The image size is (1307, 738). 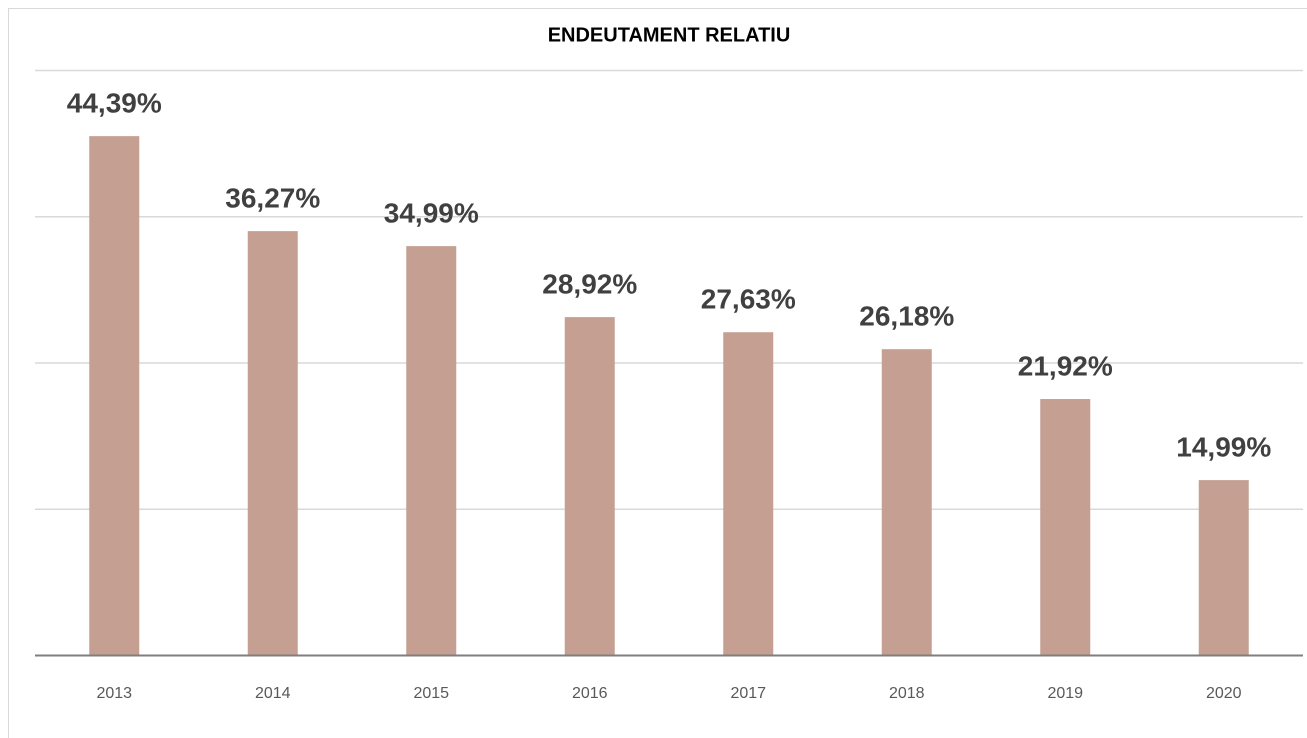 I want to click on data-label: 44,39%, so click(x=114, y=103).